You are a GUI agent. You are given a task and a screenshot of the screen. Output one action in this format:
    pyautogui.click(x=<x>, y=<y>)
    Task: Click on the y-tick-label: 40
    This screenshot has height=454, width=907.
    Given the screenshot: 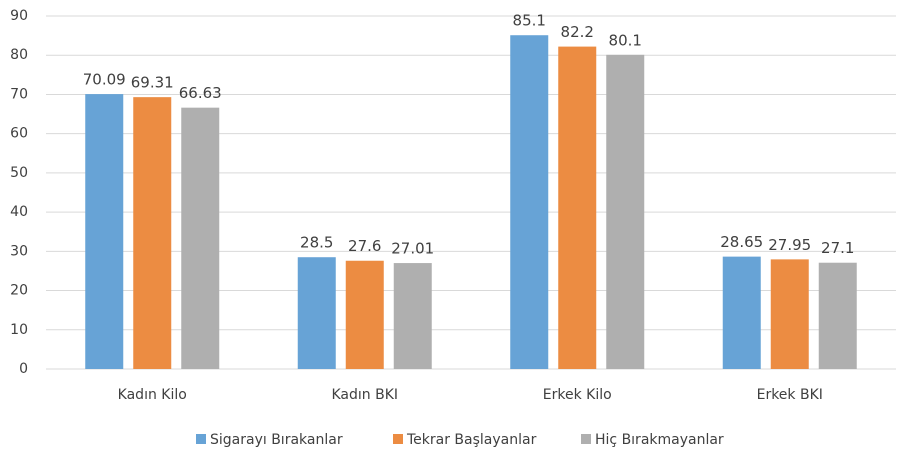 What is the action you would take?
    pyautogui.click(x=19, y=212)
    